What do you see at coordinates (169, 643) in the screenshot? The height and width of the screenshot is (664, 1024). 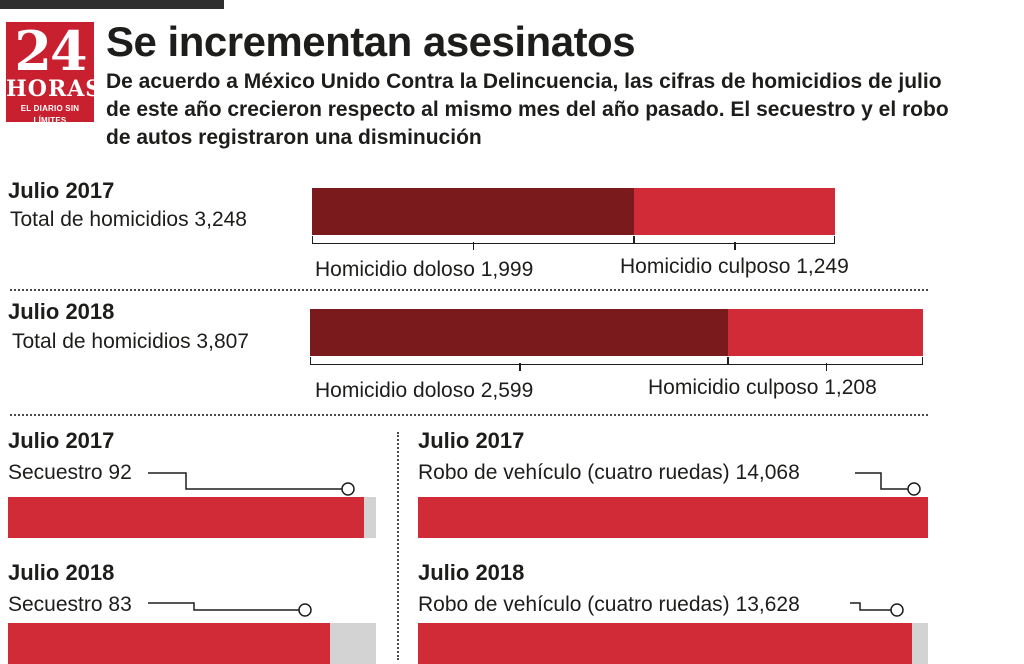 I see `bar-secuestro-2018` at bounding box center [169, 643].